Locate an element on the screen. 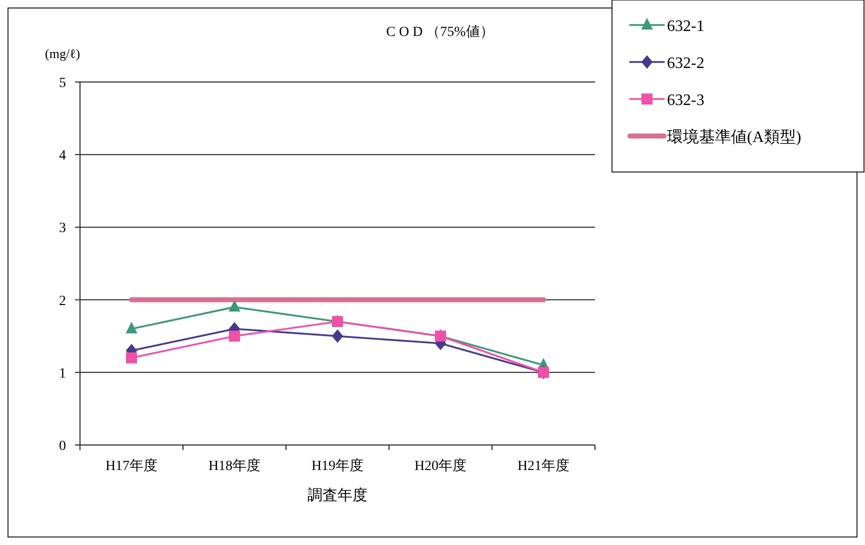 This screenshot has height=545, width=865. y-tick-label: 1 is located at coordinates (62, 374).